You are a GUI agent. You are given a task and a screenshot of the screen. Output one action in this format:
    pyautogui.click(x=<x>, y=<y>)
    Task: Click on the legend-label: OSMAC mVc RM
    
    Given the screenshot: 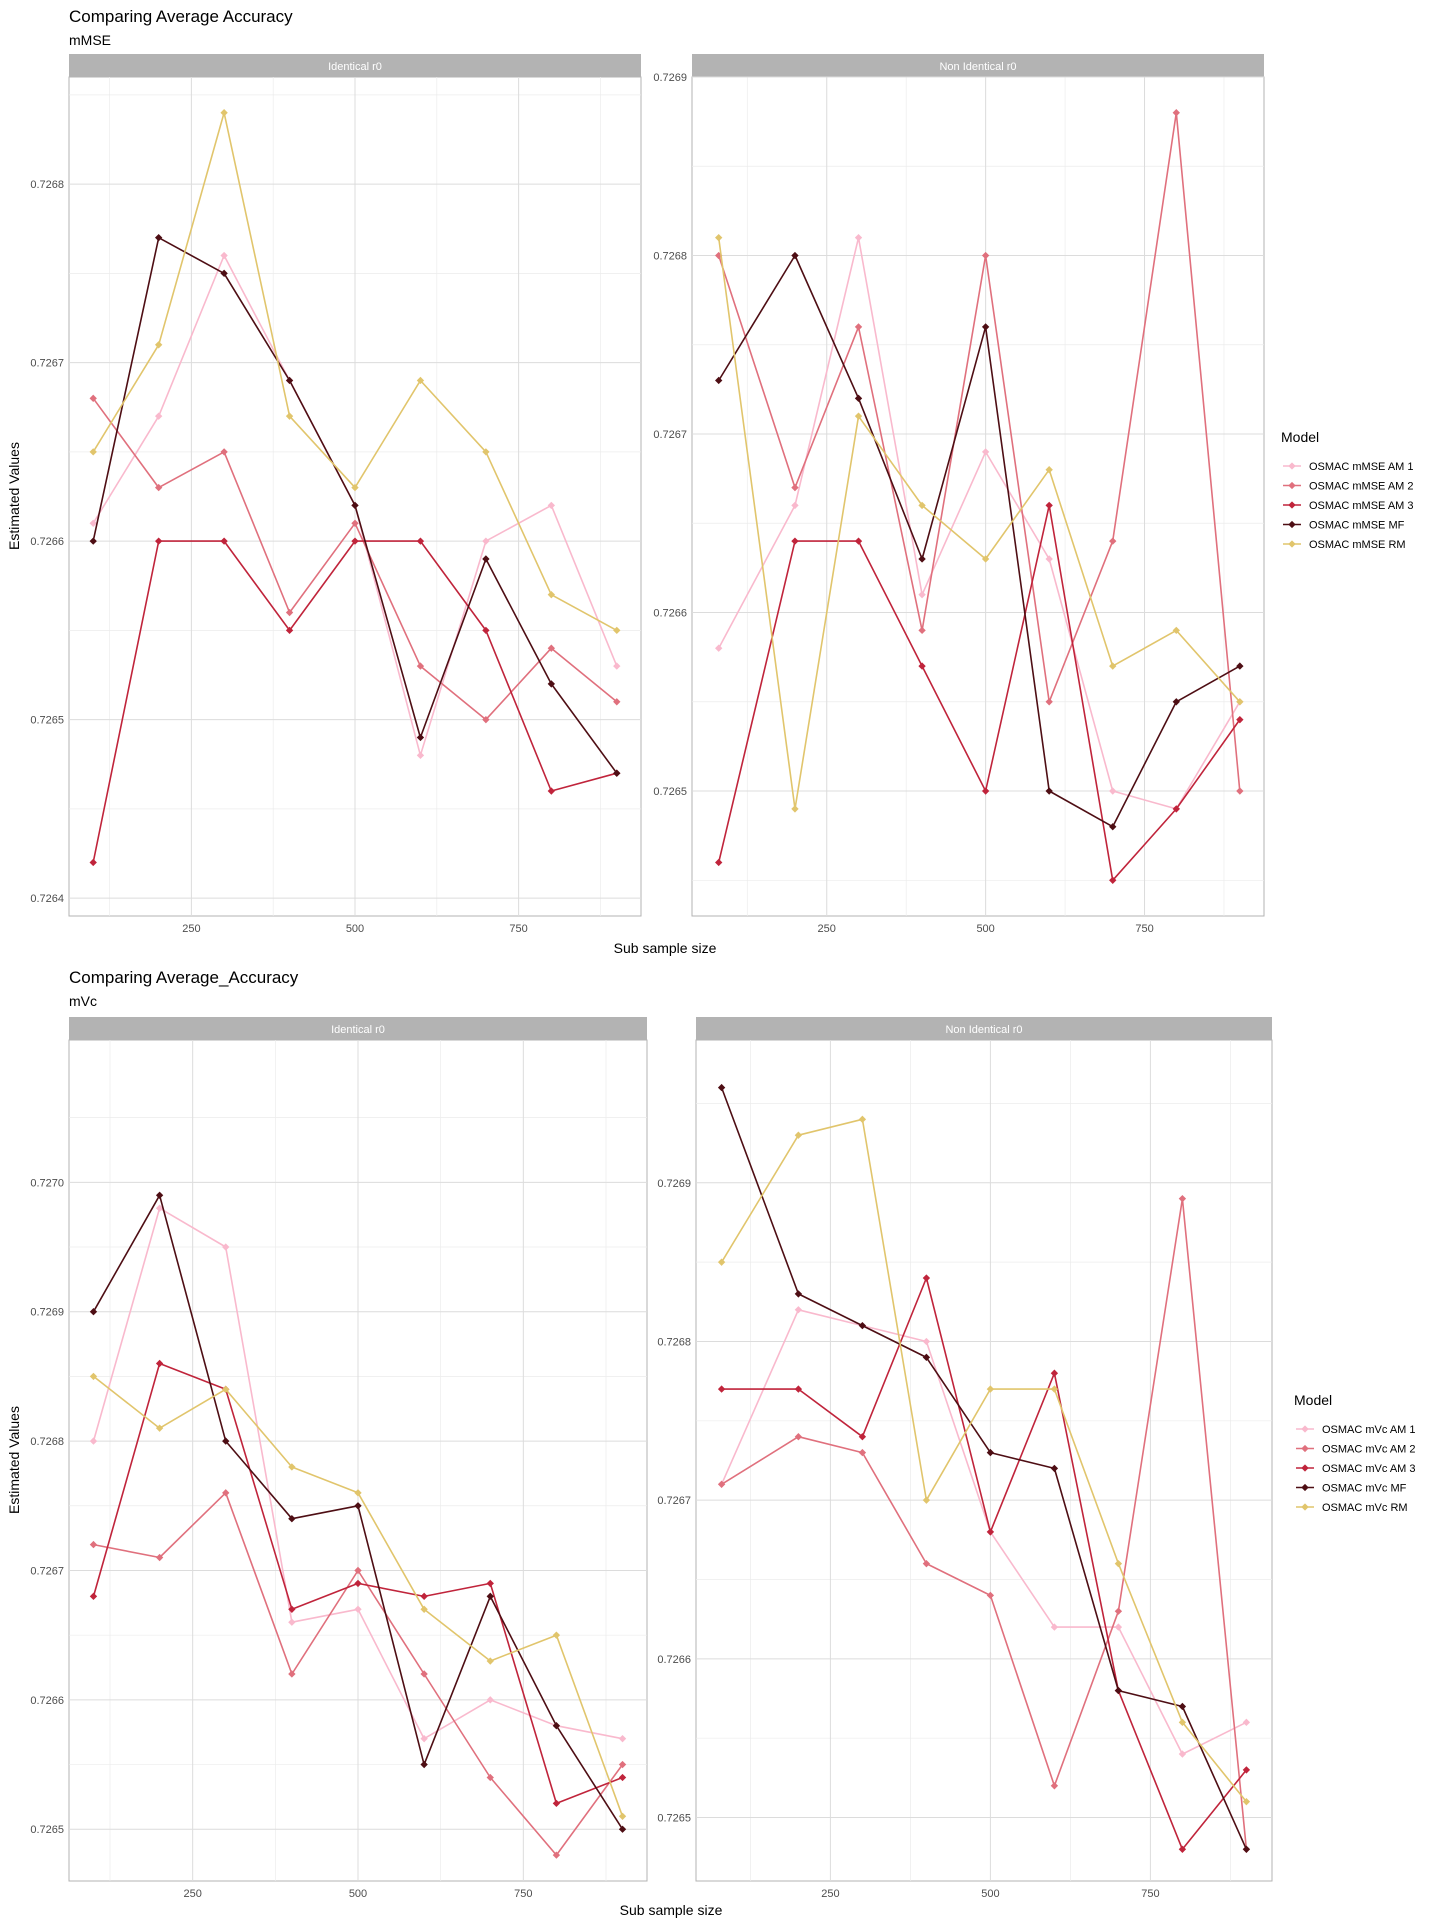 What is the action you would take?
    pyautogui.click(x=1365, y=1508)
    